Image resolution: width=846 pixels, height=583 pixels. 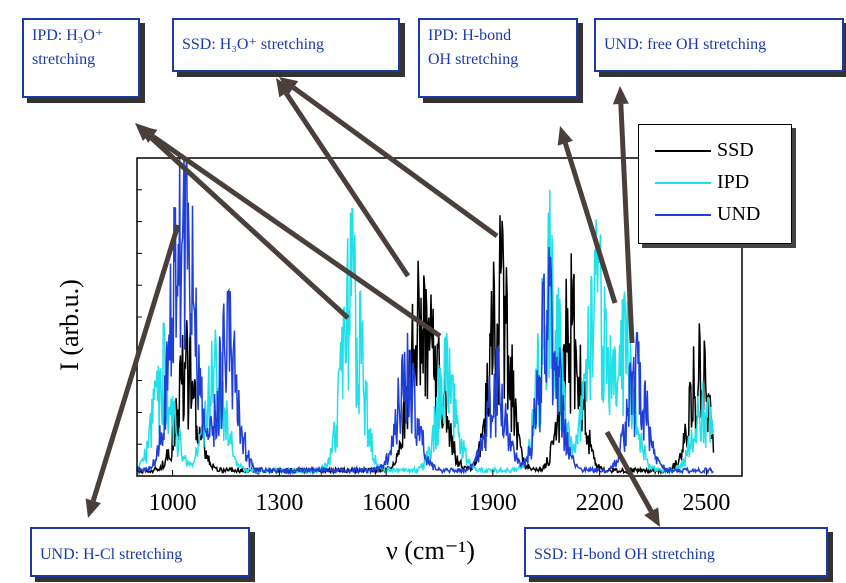 I want to click on x-tick-label: 2200, so click(x=600, y=503).